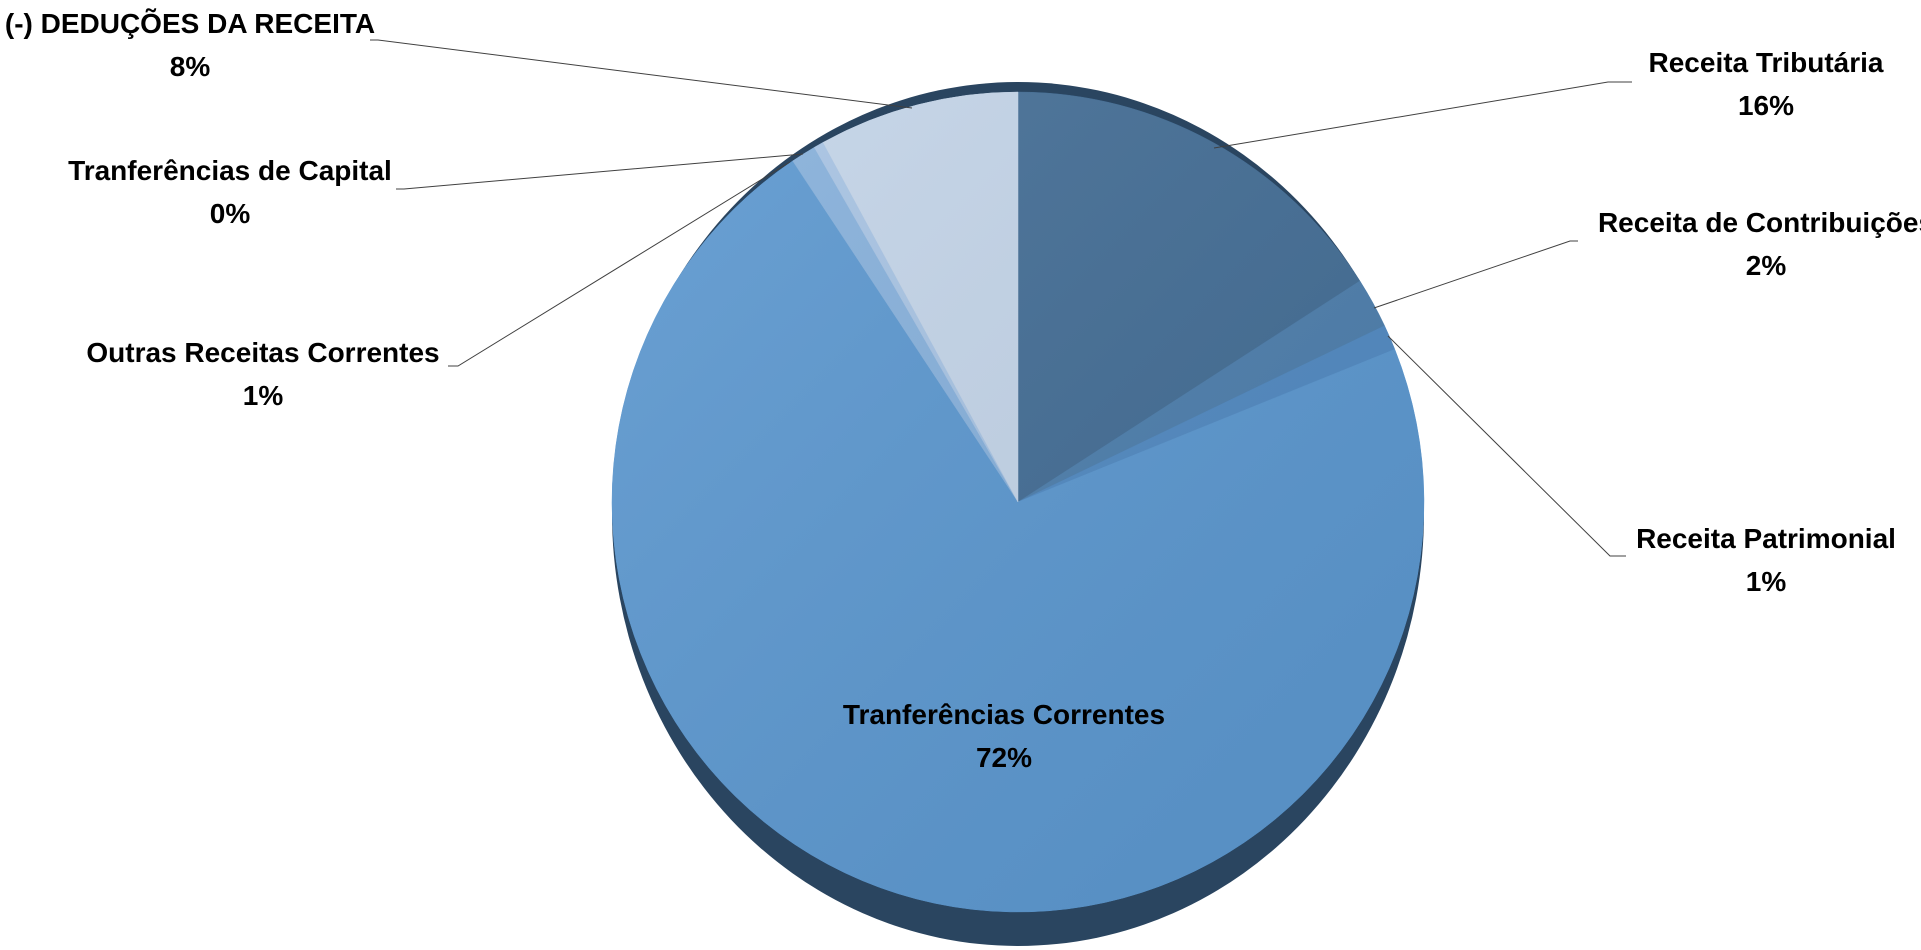 The height and width of the screenshot is (950, 1921). I want to click on slice-percent-label: 2%, so click(1766, 265).